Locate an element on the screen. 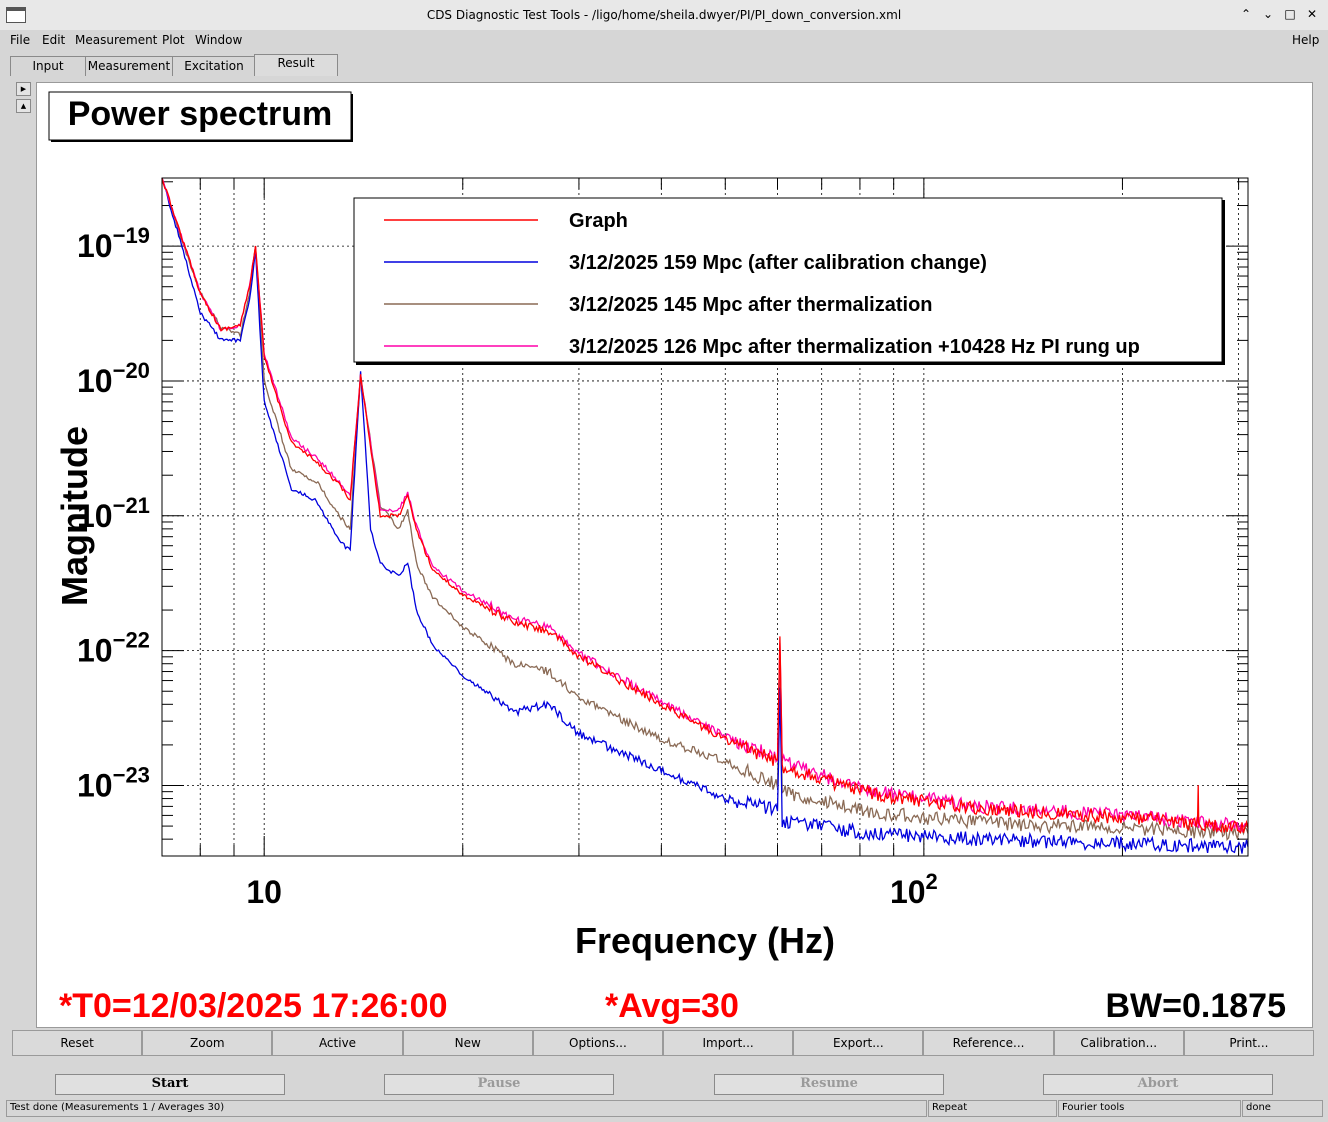 This screenshot has width=1328, height=1122. y-tick-exponent: −19 is located at coordinates (131, 235).